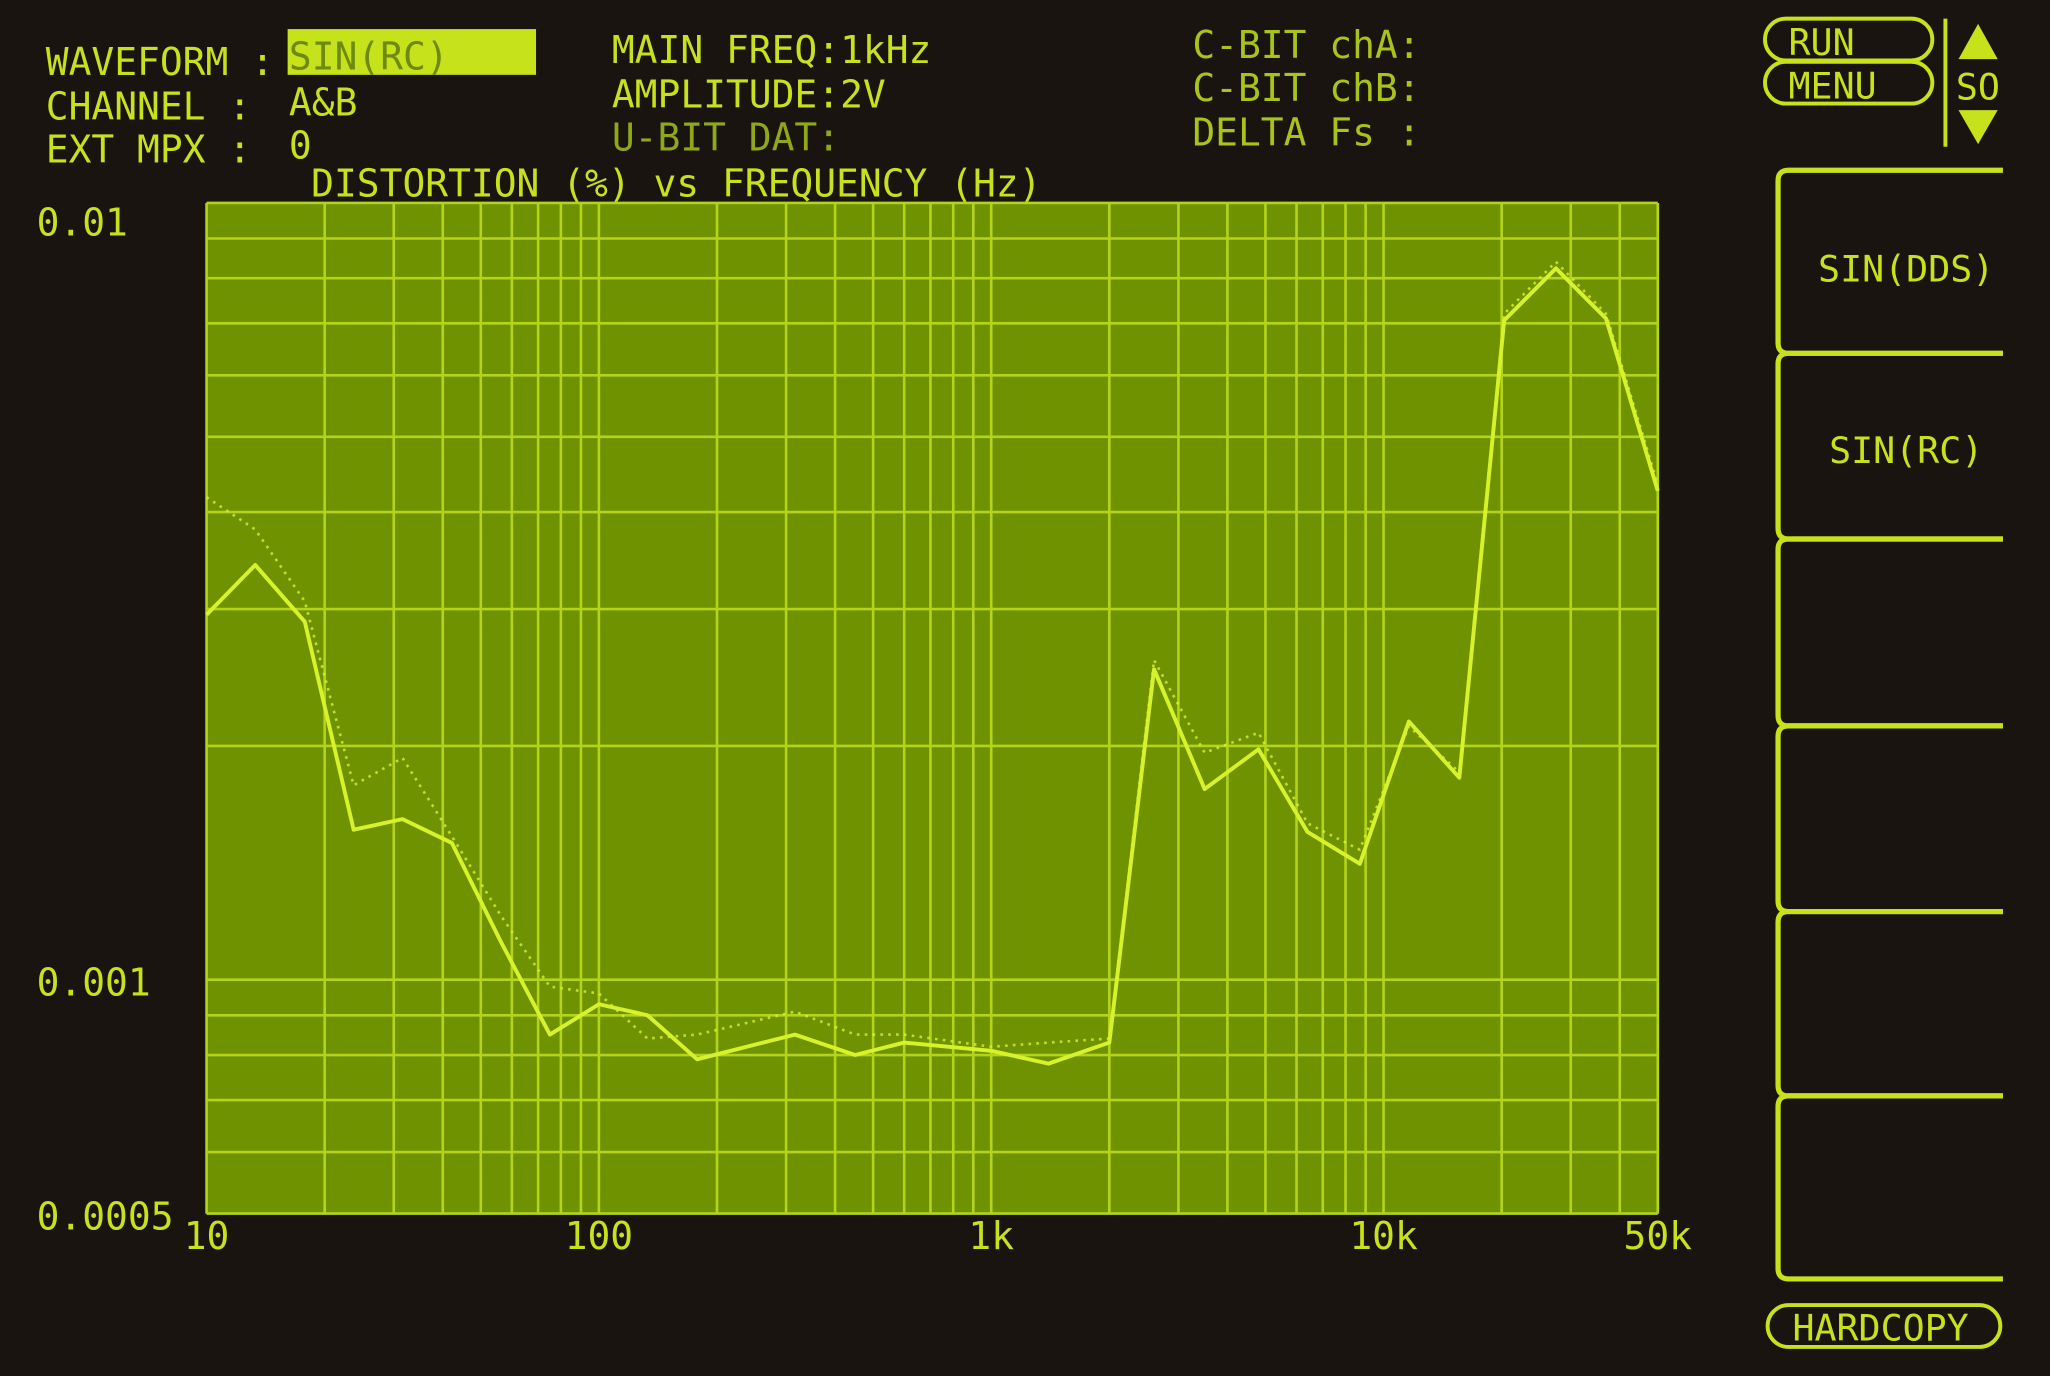 The width and height of the screenshot is (2050, 1376). I want to click on y-tick-label: 0.01, so click(82, 223).